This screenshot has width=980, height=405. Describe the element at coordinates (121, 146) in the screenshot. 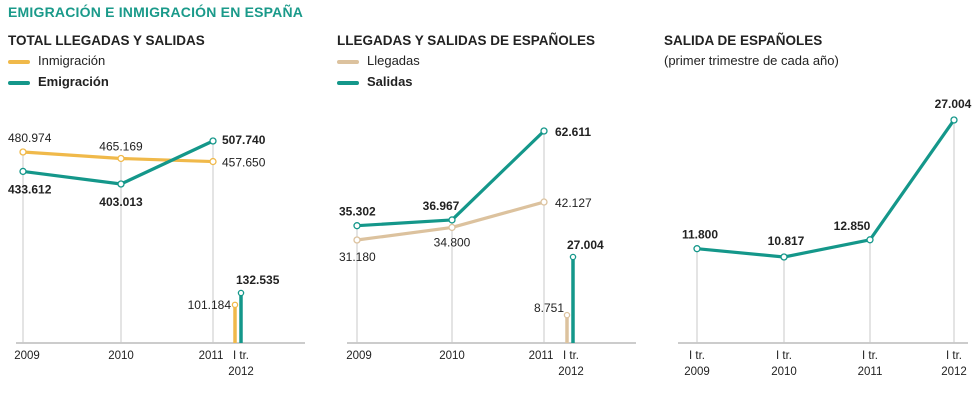

I see `p1-label-inmi-1: 465.169` at that location.